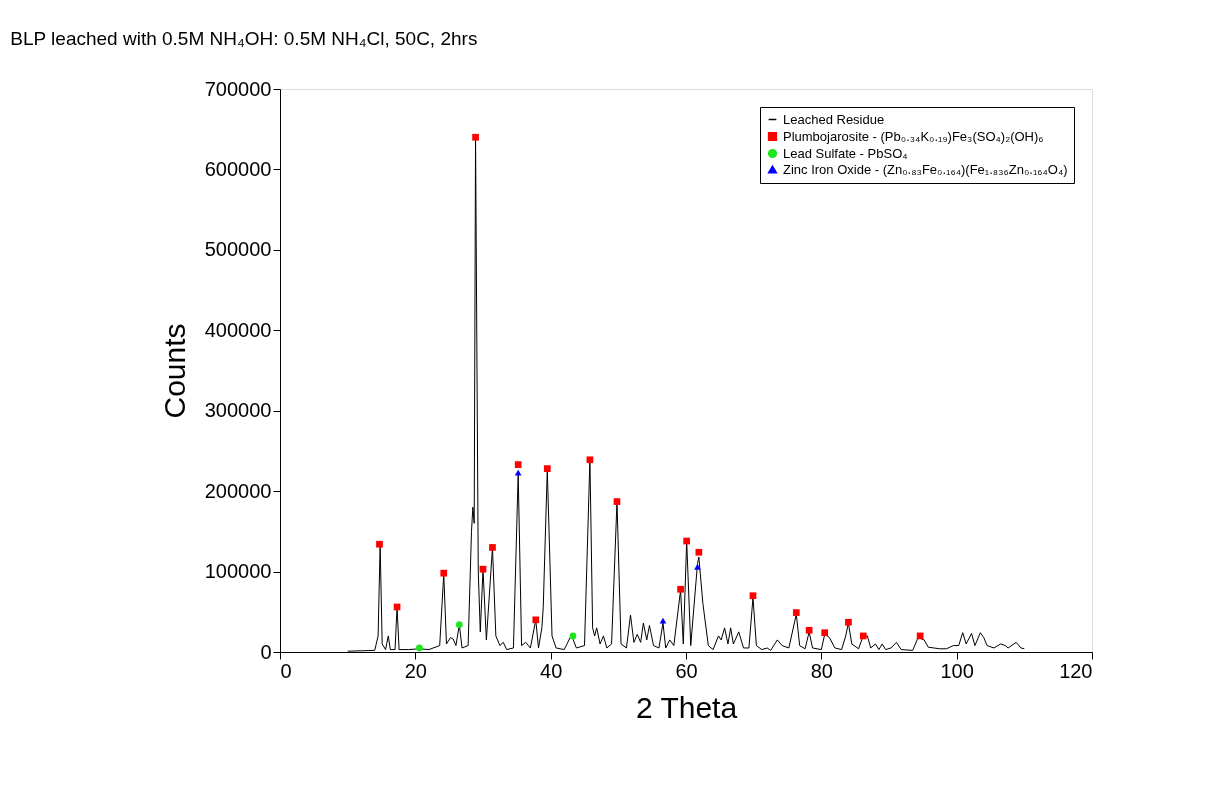  What do you see at coordinates (1076, 670) in the screenshot?
I see `x-tick-label: 120` at bounding box center [1076, 670].